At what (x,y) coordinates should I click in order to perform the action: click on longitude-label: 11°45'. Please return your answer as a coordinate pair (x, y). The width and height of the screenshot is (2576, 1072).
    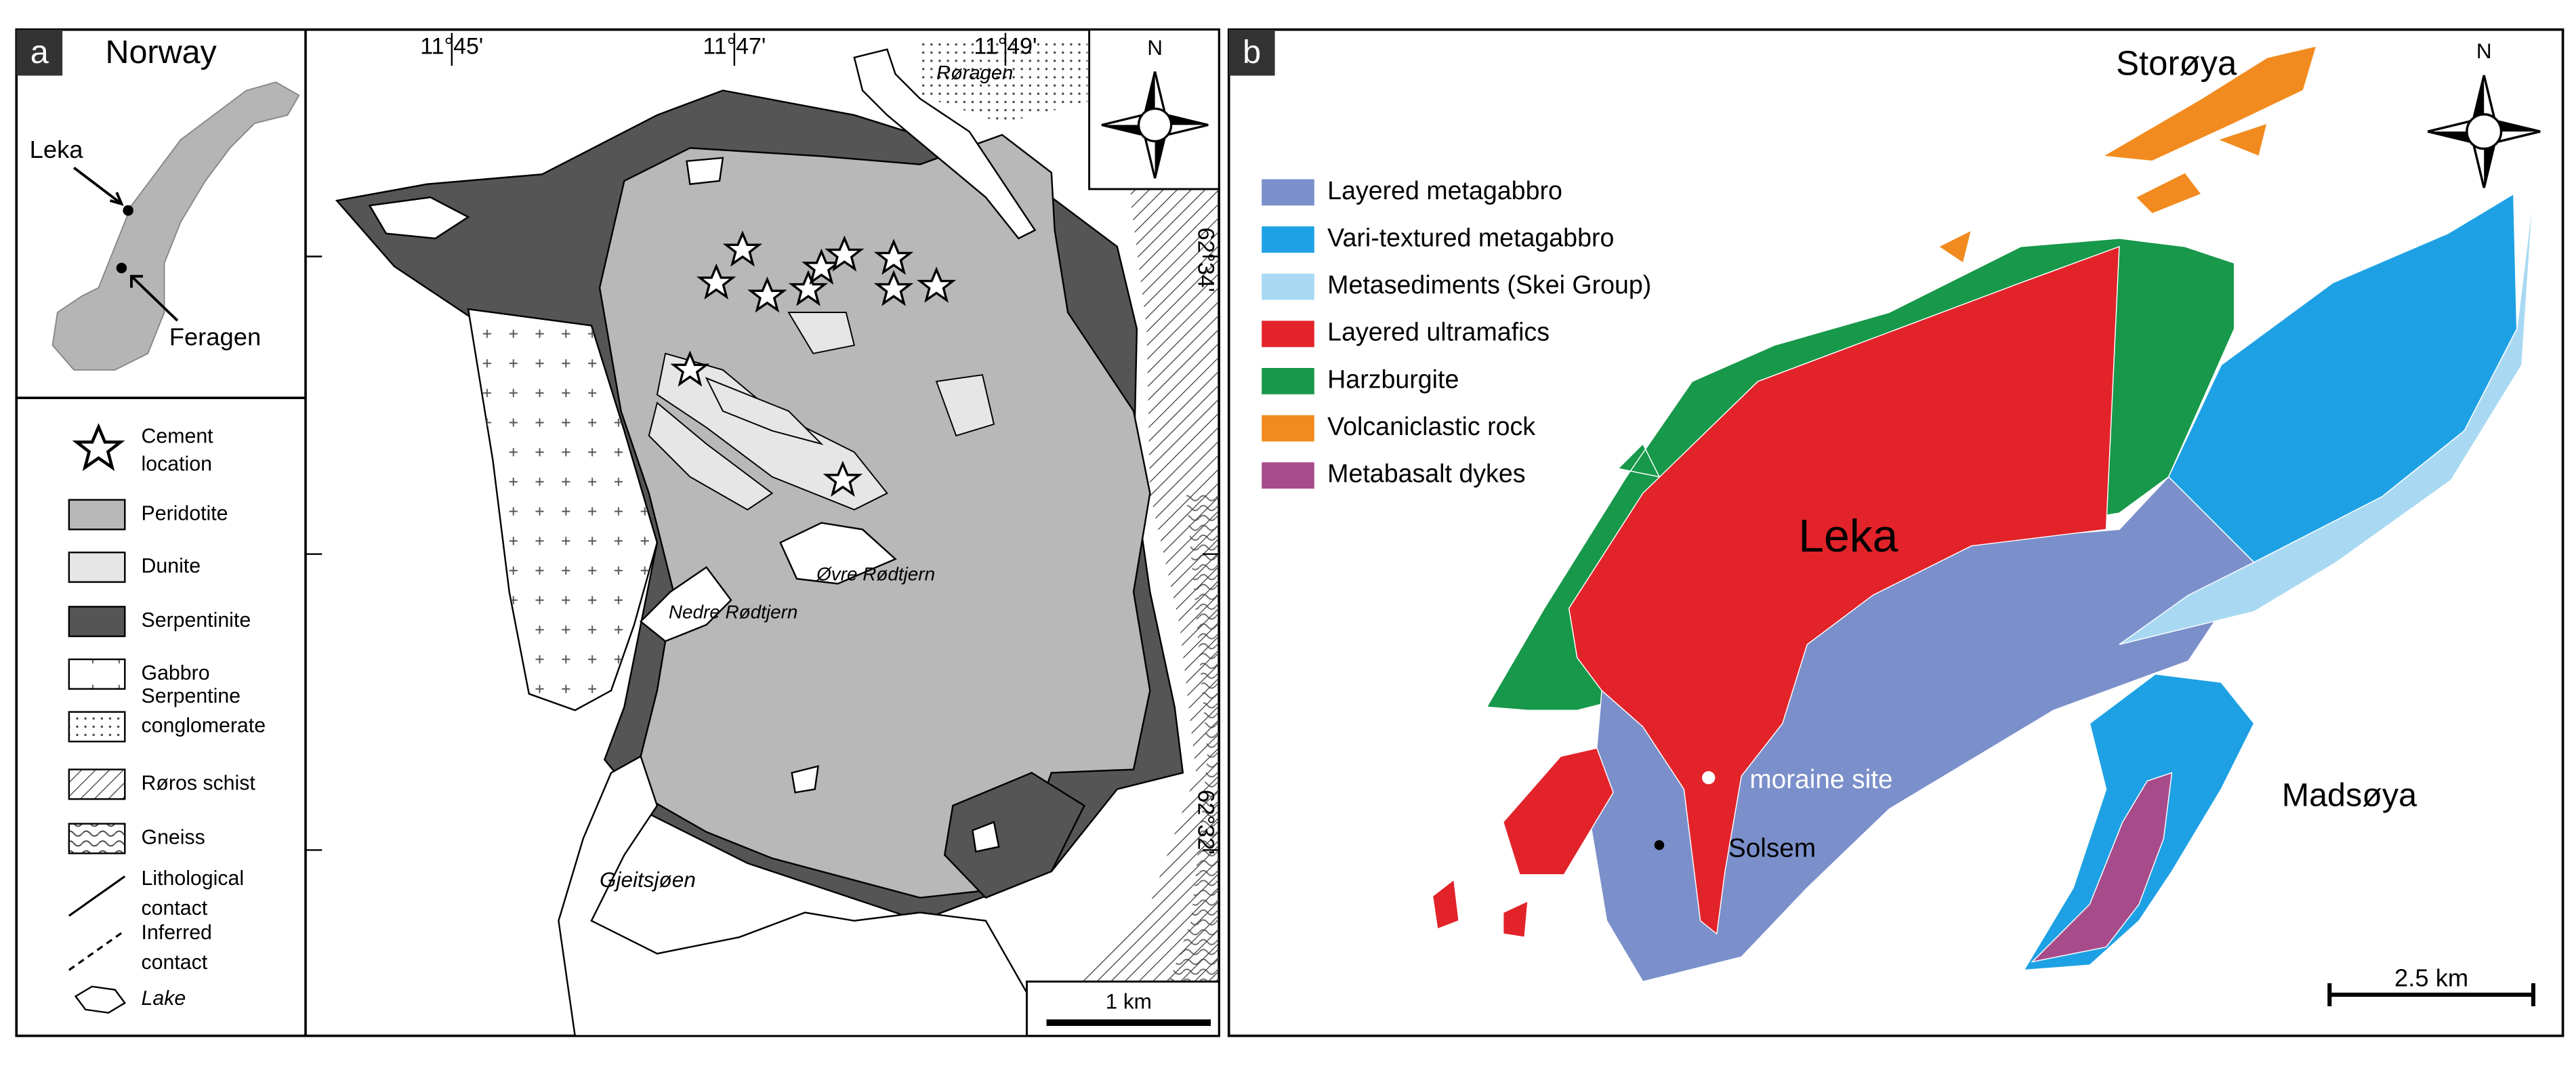
    Looking at the image, I should click on (451, 46).